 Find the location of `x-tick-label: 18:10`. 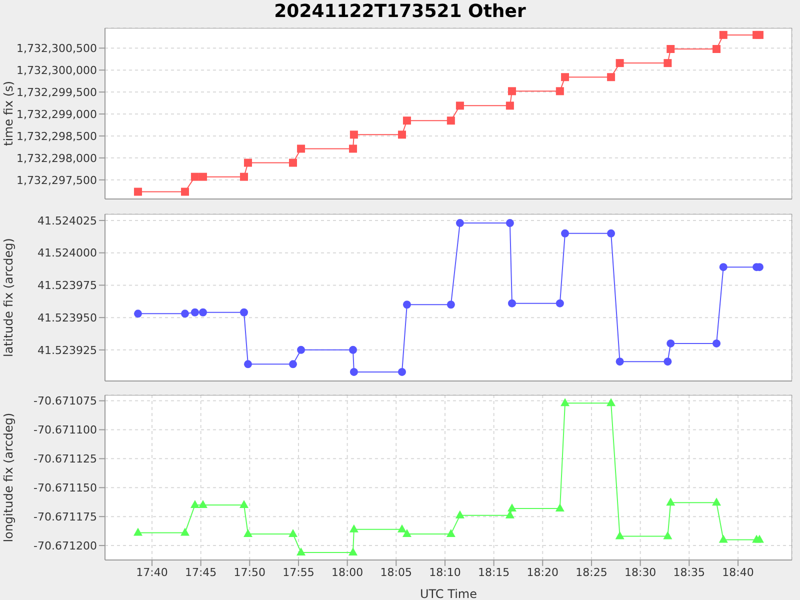

x-tick-label: 18:10 is located at coordinates (445, 572).